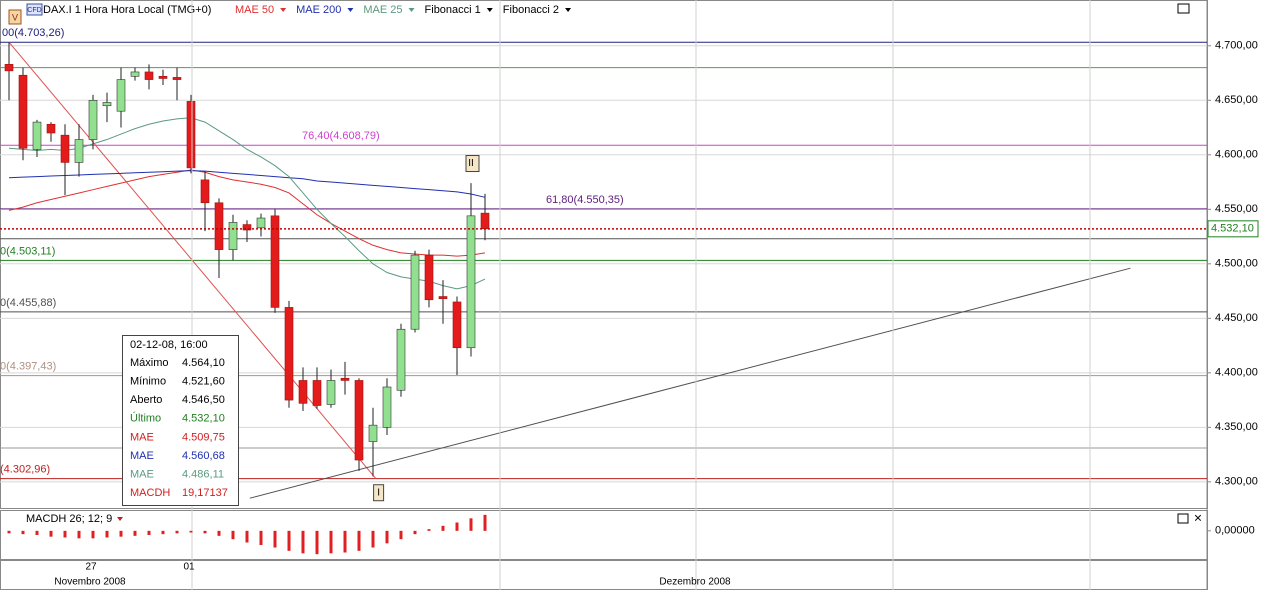  I want to click on y-tick-label: 4.500,00, so click(1236, 264).